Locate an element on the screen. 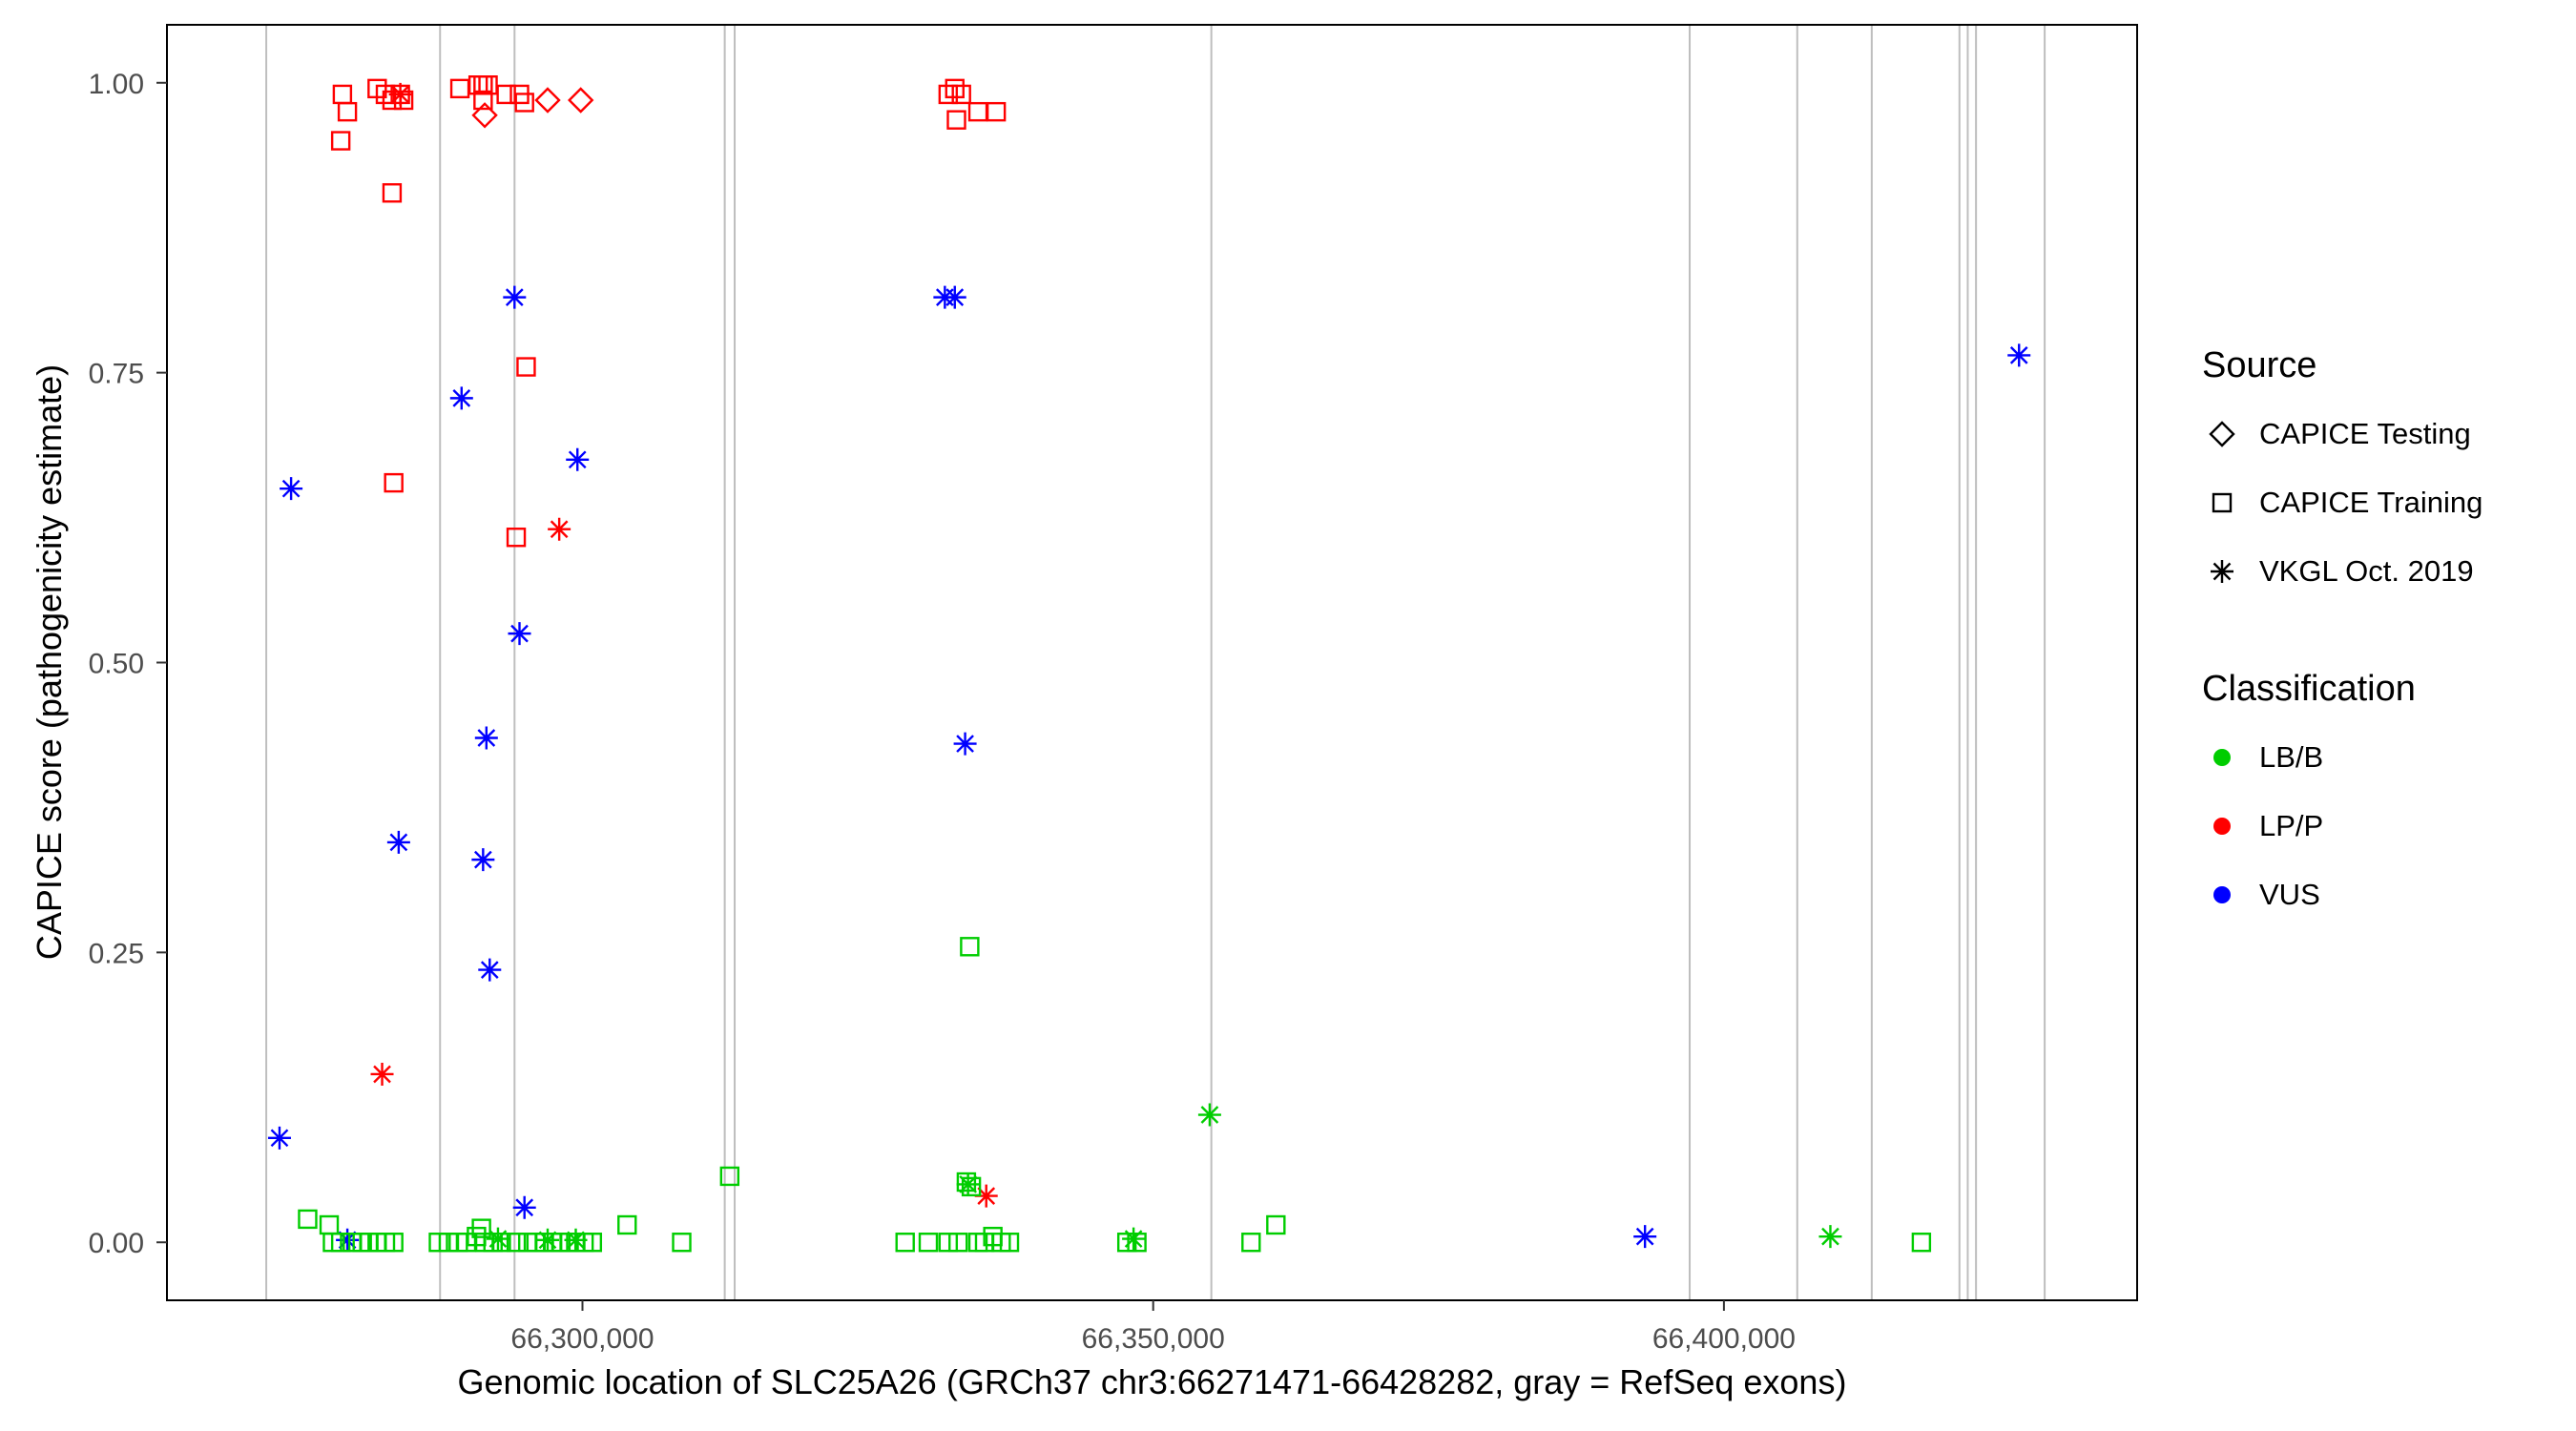 The image size is (2576, 1431). y-tick-label: 1.00 is located at coordinates (116, 84).